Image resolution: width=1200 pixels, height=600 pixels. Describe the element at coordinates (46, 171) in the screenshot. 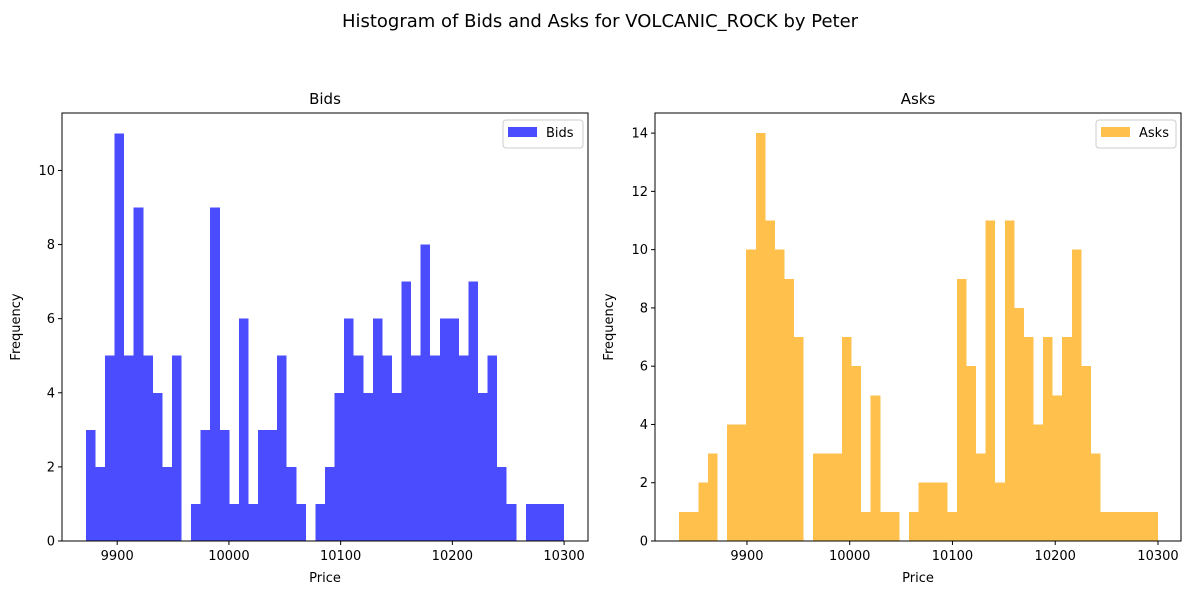

I see `y-tick-label: 10` at that location.